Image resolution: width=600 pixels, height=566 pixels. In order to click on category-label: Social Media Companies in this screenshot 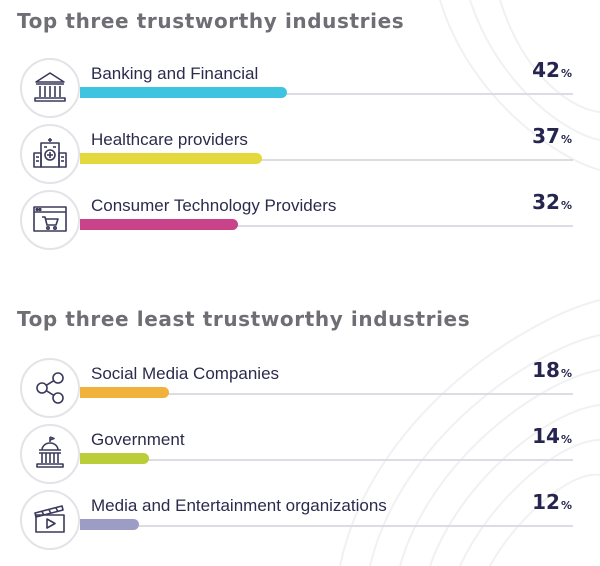, I will do `click(185, 373)`.